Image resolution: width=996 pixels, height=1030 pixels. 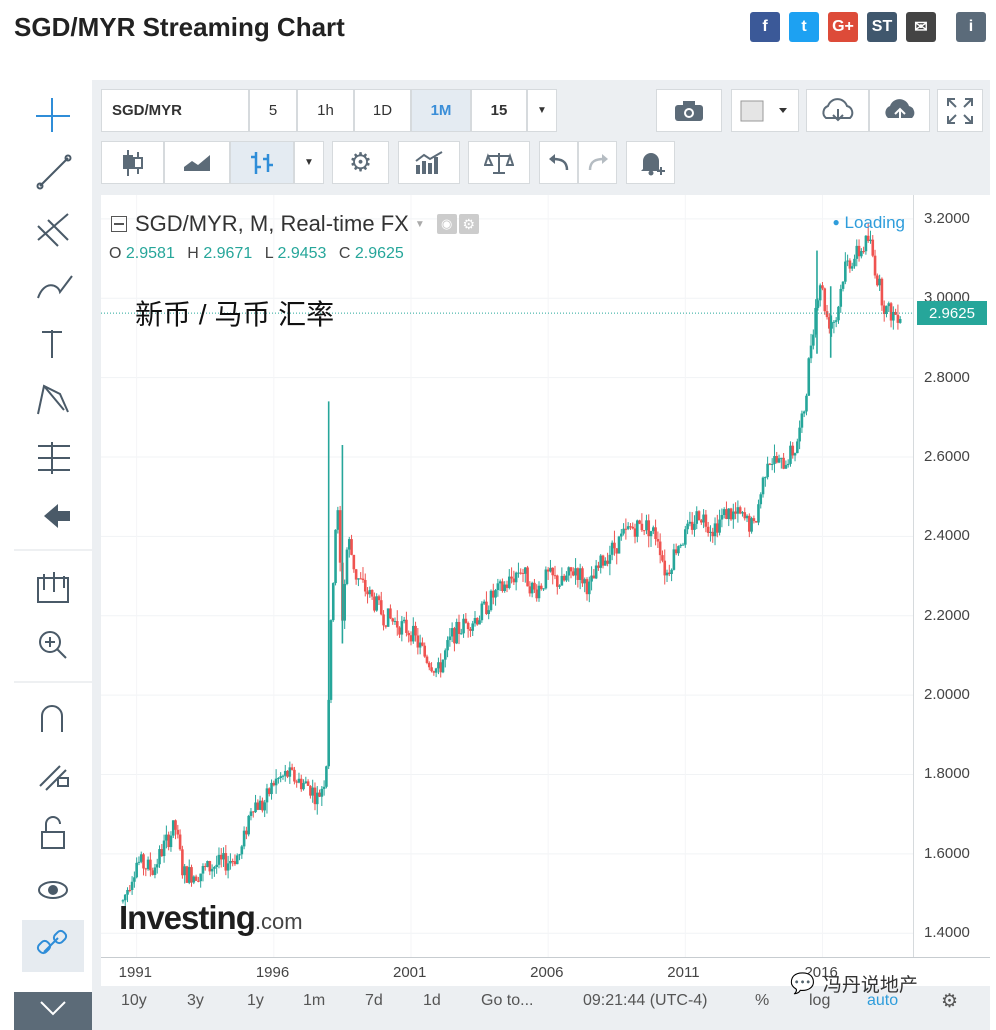 What do you see at coordinates (499, 162) in the screenshot?
I see `compare-button` at bounding box center [499, 162].